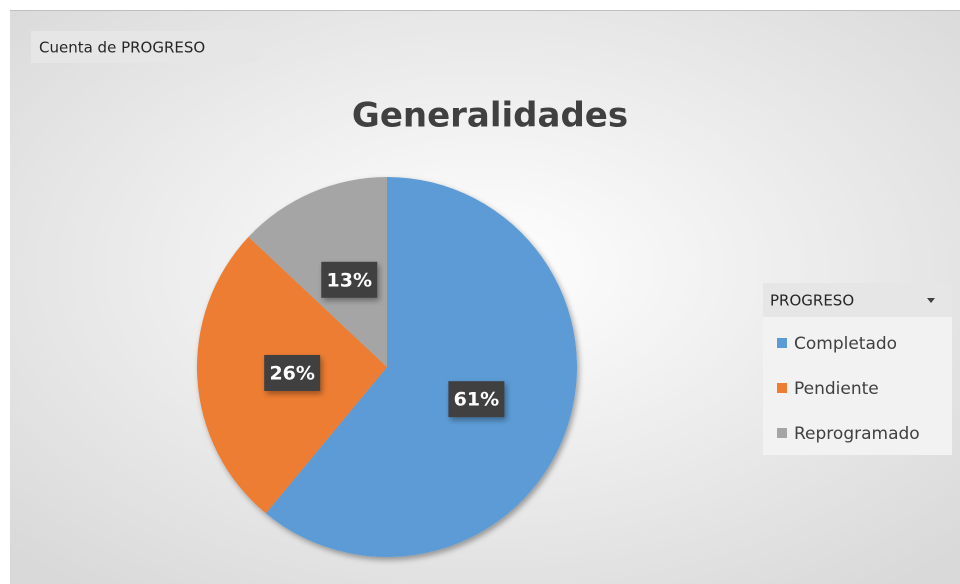  What do you see at coordinates (931, 300) in the screenshot?
I see `dropdown-arrow` at bounding box center [931, 300].